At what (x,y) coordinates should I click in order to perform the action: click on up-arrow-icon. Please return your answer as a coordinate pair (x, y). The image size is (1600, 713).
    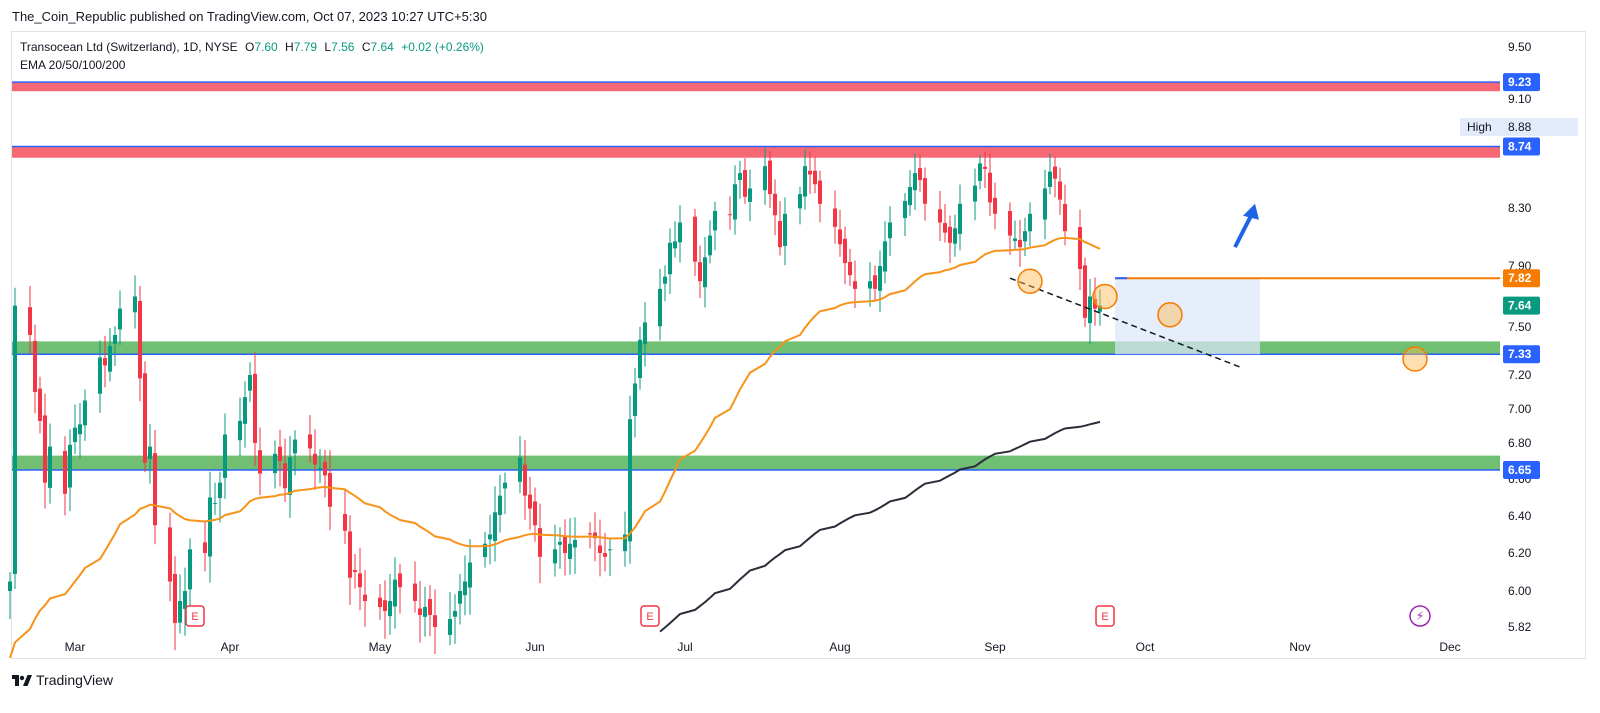
    Looking at the image, I should click on (1246, 226).